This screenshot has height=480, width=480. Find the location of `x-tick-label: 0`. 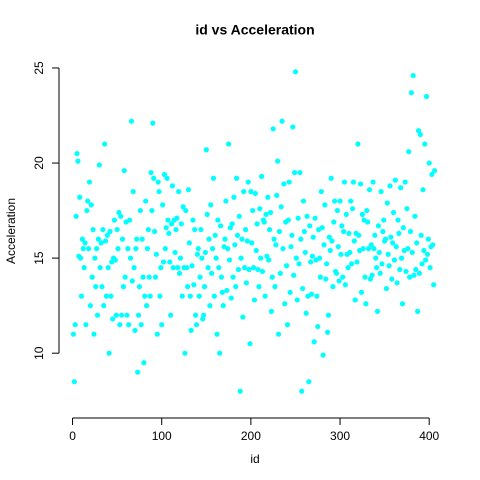

x-tick-label: 0 is located at coordinates (72, 436).